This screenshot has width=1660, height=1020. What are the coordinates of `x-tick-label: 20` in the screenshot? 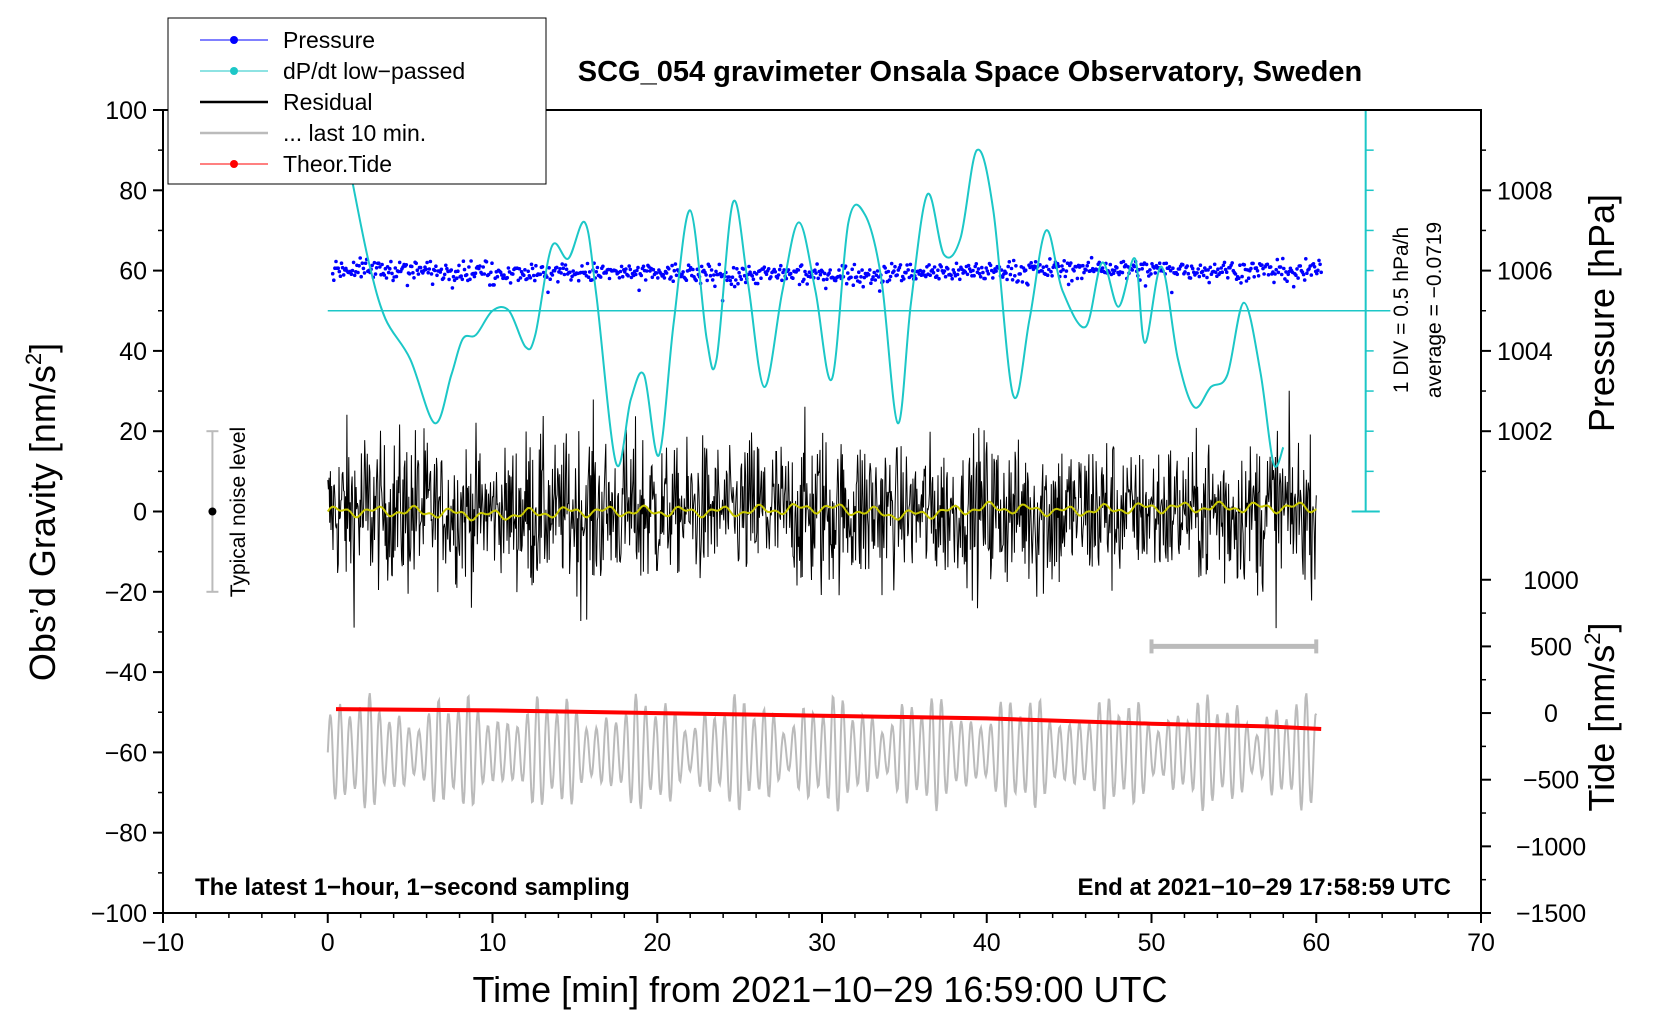 It's located at (657, 943).